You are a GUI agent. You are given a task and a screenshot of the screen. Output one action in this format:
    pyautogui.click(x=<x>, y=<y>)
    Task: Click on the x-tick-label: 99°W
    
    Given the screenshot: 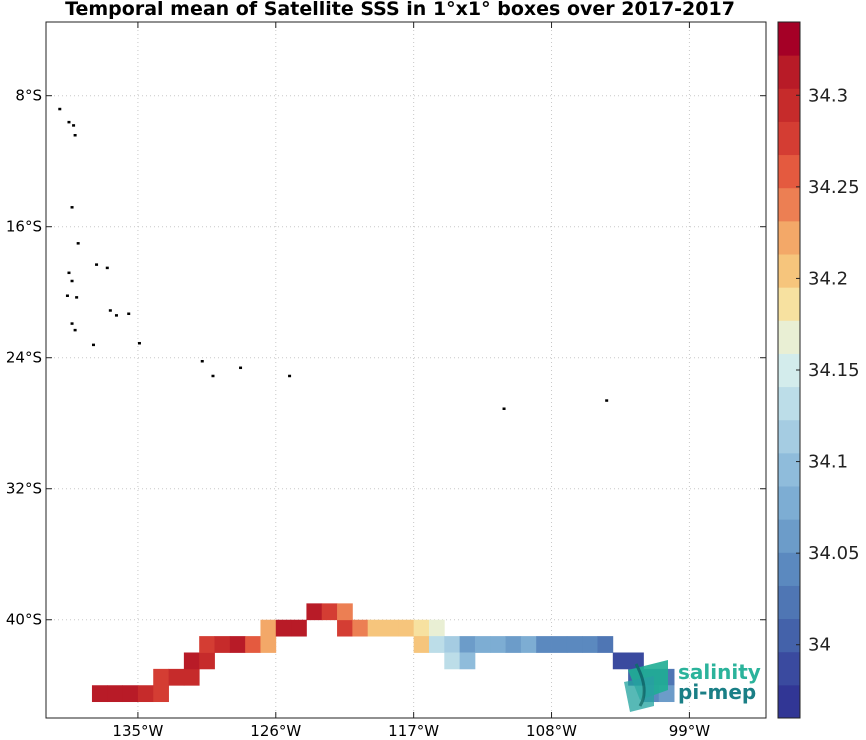 What is the action you would take?
    pyautogui.click(x=690, y=731)
    